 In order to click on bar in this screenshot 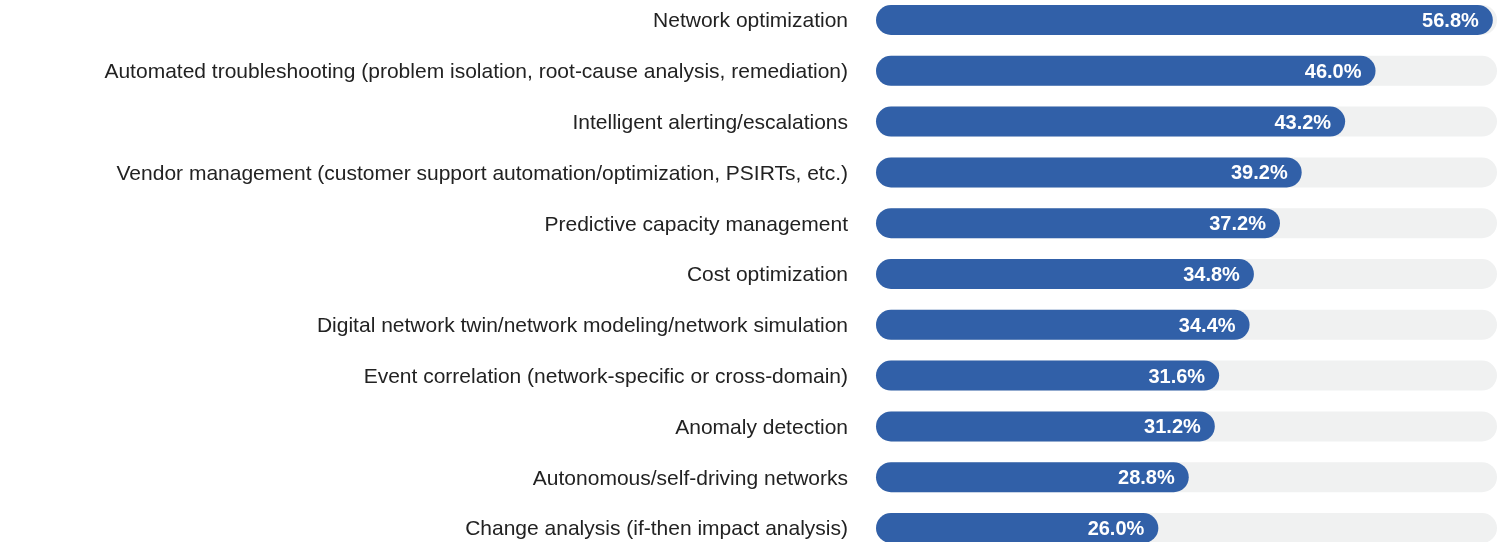, I will do `click(1184, 20)`.